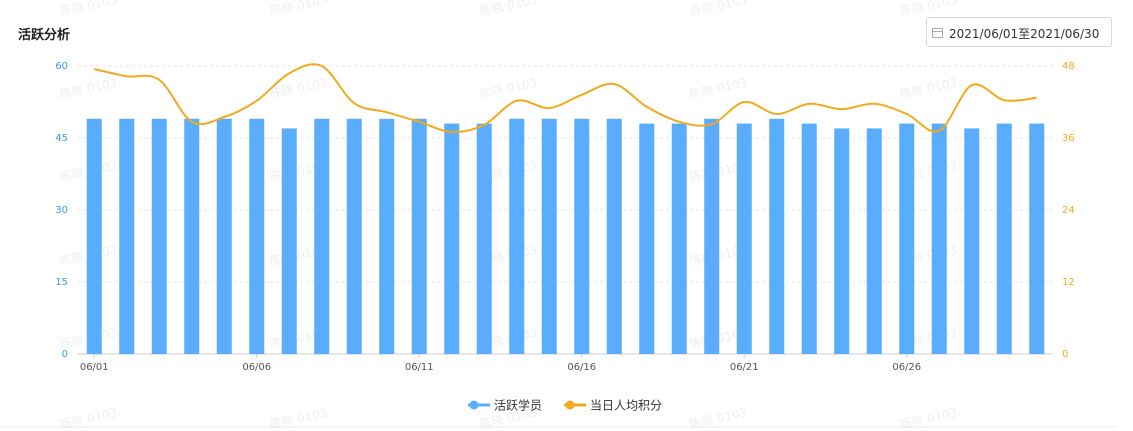 This screenshot has height=431, width=1133. Describe the element at coordinates (937, 33) in the screenshot. I see `calendar-icon` at that location.